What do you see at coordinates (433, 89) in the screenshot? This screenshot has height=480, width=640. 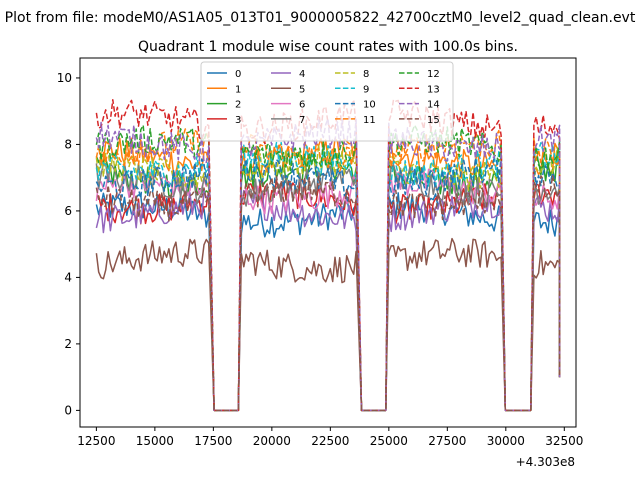 I see `legend-label-13: 13` at bounding box center [433, 89].